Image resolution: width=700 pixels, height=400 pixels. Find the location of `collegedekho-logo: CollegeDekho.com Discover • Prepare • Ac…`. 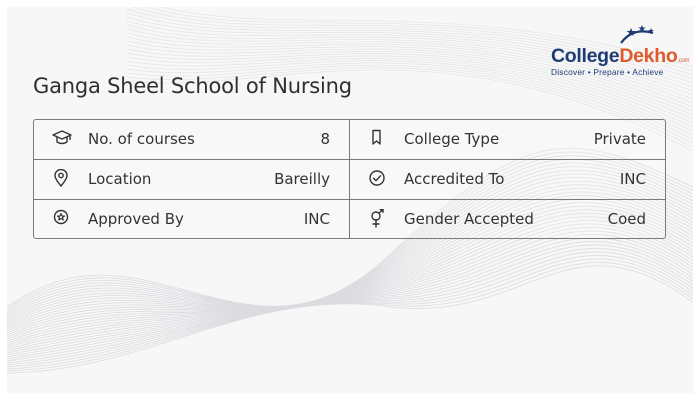

collegedekho-logo: CollegeDekho.com Discover • Prepare • Ac… is located at coordinates (620, 55).